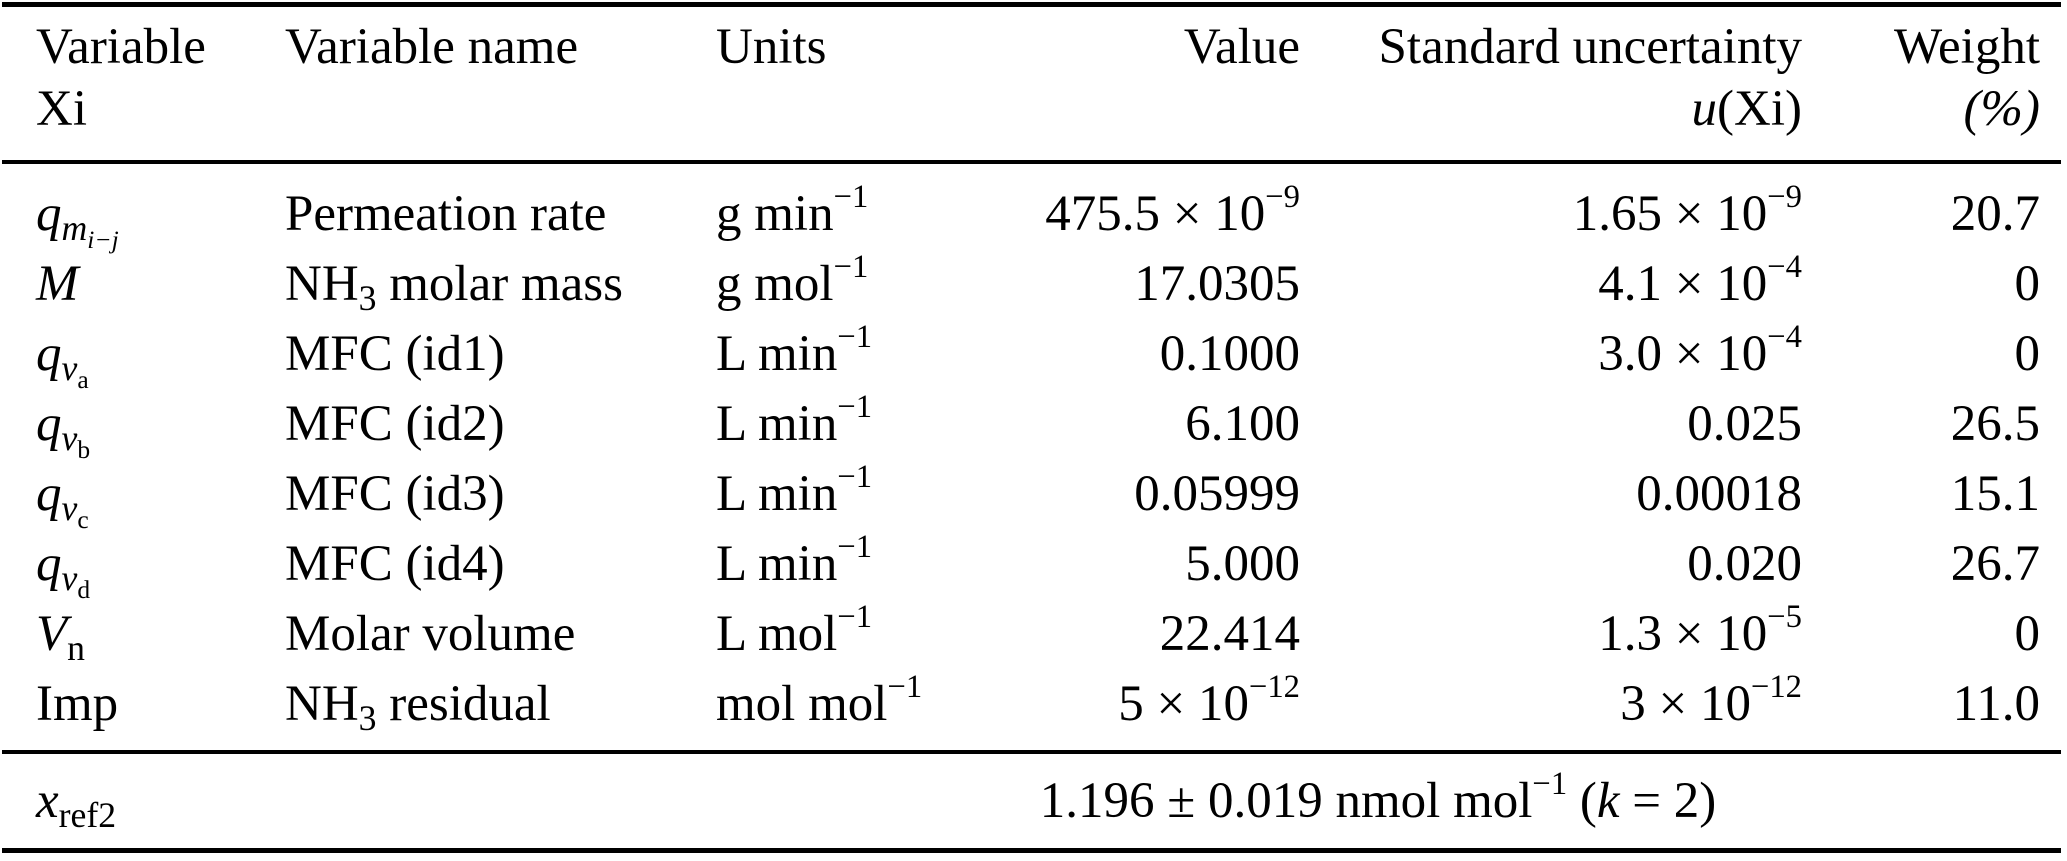 Image resolution: width=2067 pixels, height=861 pixels. I want to click on cell-value: 0.1000, so click(1229, 354).